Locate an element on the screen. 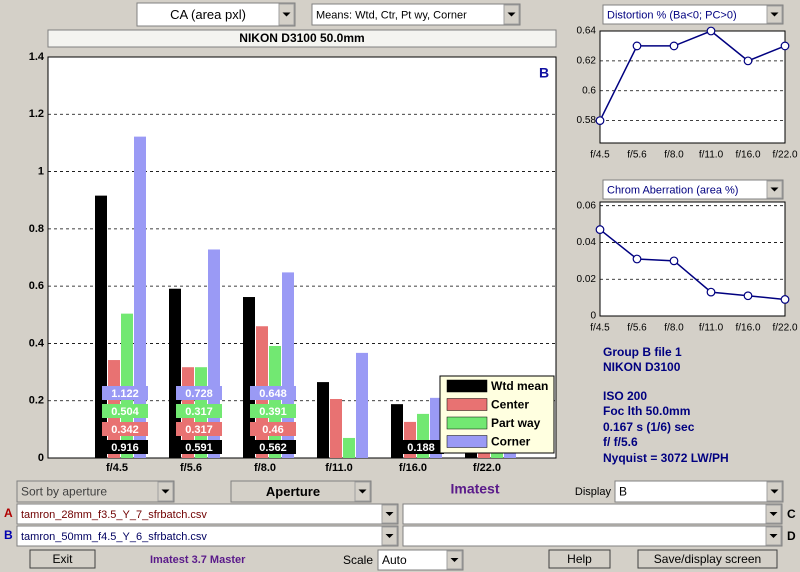 This screenshot has height=572, width=800. y-tick-label: 0.6 is located at coordinates (589, 90).